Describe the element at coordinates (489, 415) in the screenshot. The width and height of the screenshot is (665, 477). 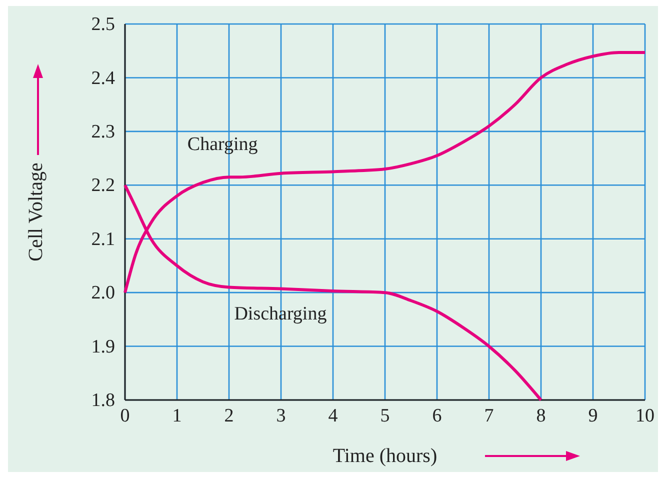
I see `x-tick-label: 7` at that location.